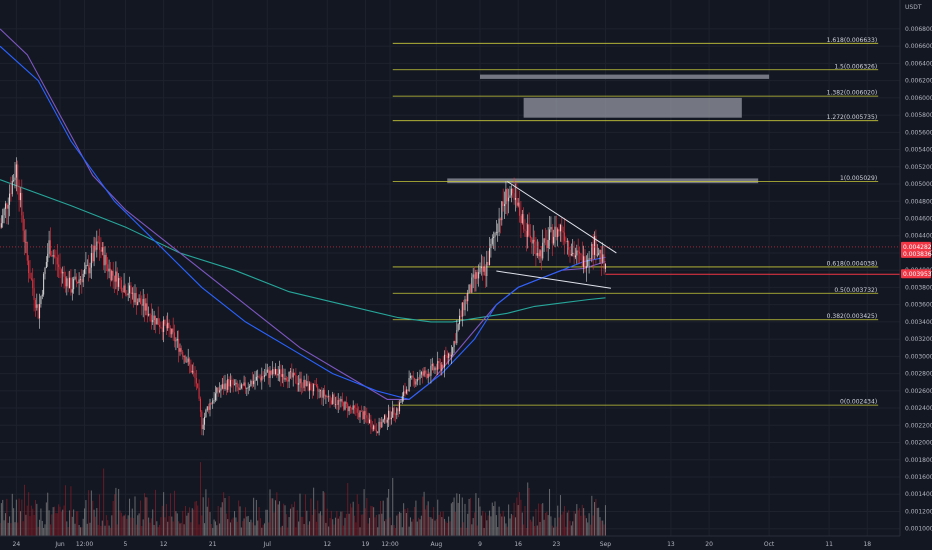 The width and height of the screenshot is (932, 550). I want to click on x-tick-label: Jun, so click(59, 544).